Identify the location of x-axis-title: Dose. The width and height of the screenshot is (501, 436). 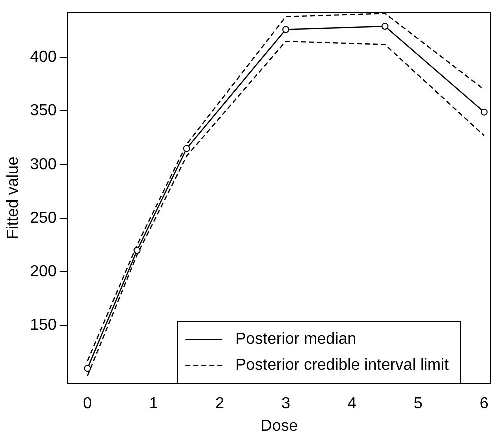
(279, 426).